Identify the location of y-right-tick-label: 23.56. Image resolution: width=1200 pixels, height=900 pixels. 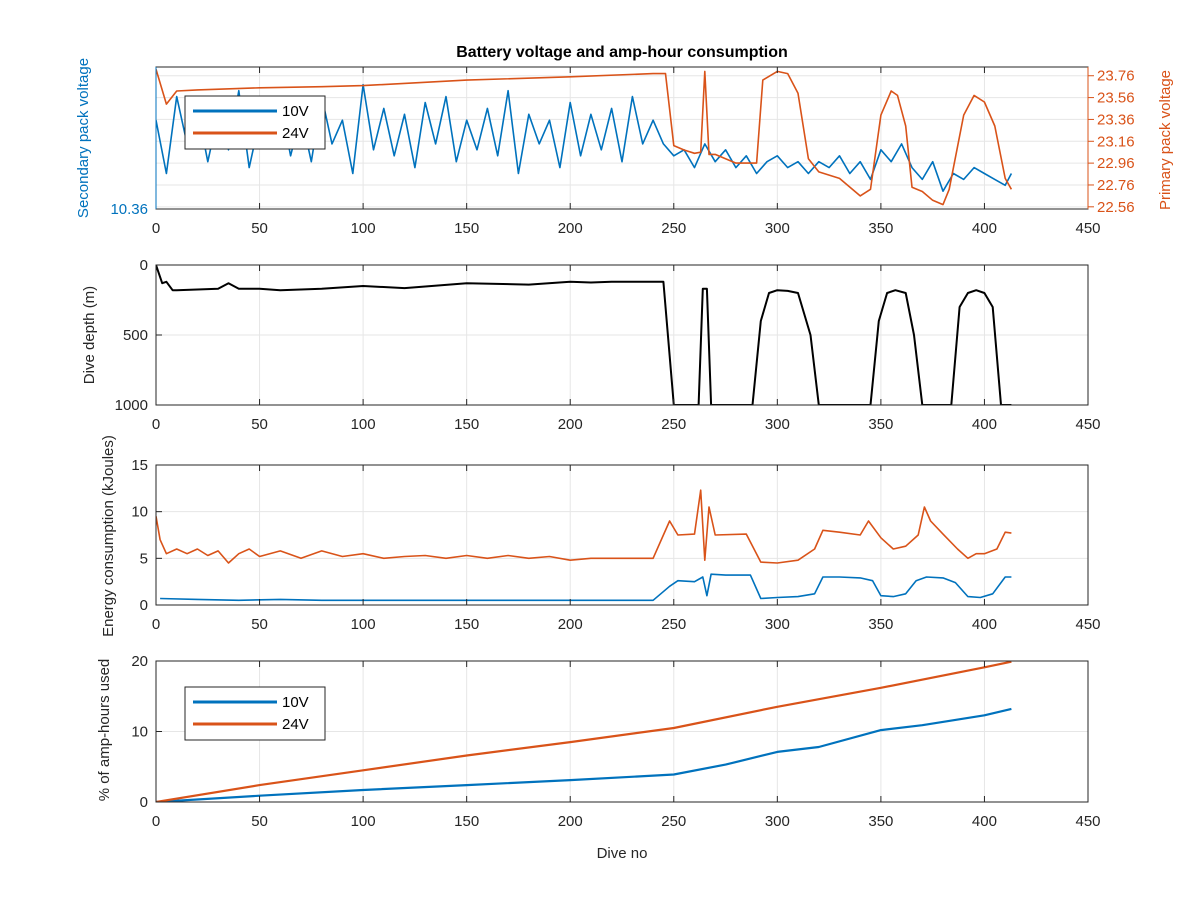
(1116, 98).